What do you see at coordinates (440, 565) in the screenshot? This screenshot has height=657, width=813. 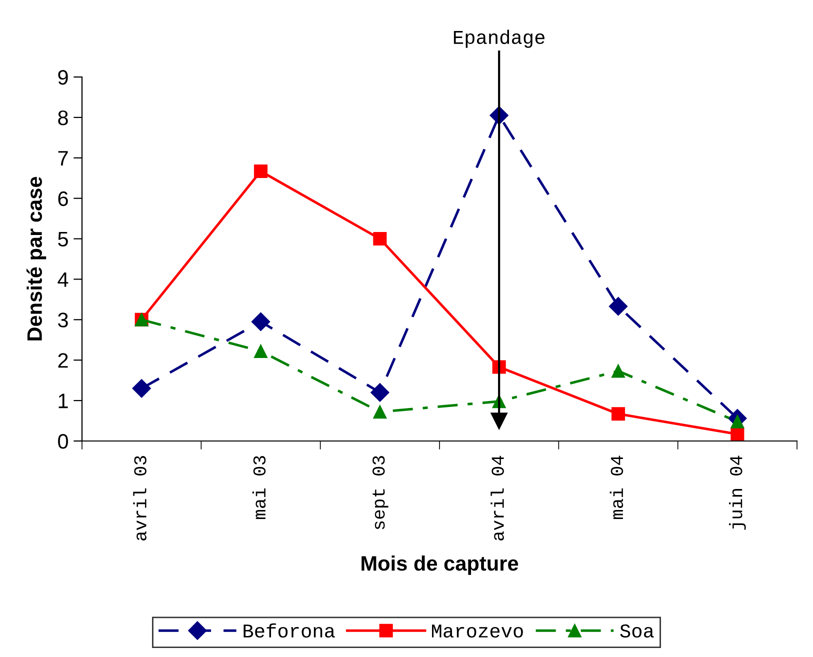 I see `x-axis-title: Mois de capture` at bounding box center [440, 565].